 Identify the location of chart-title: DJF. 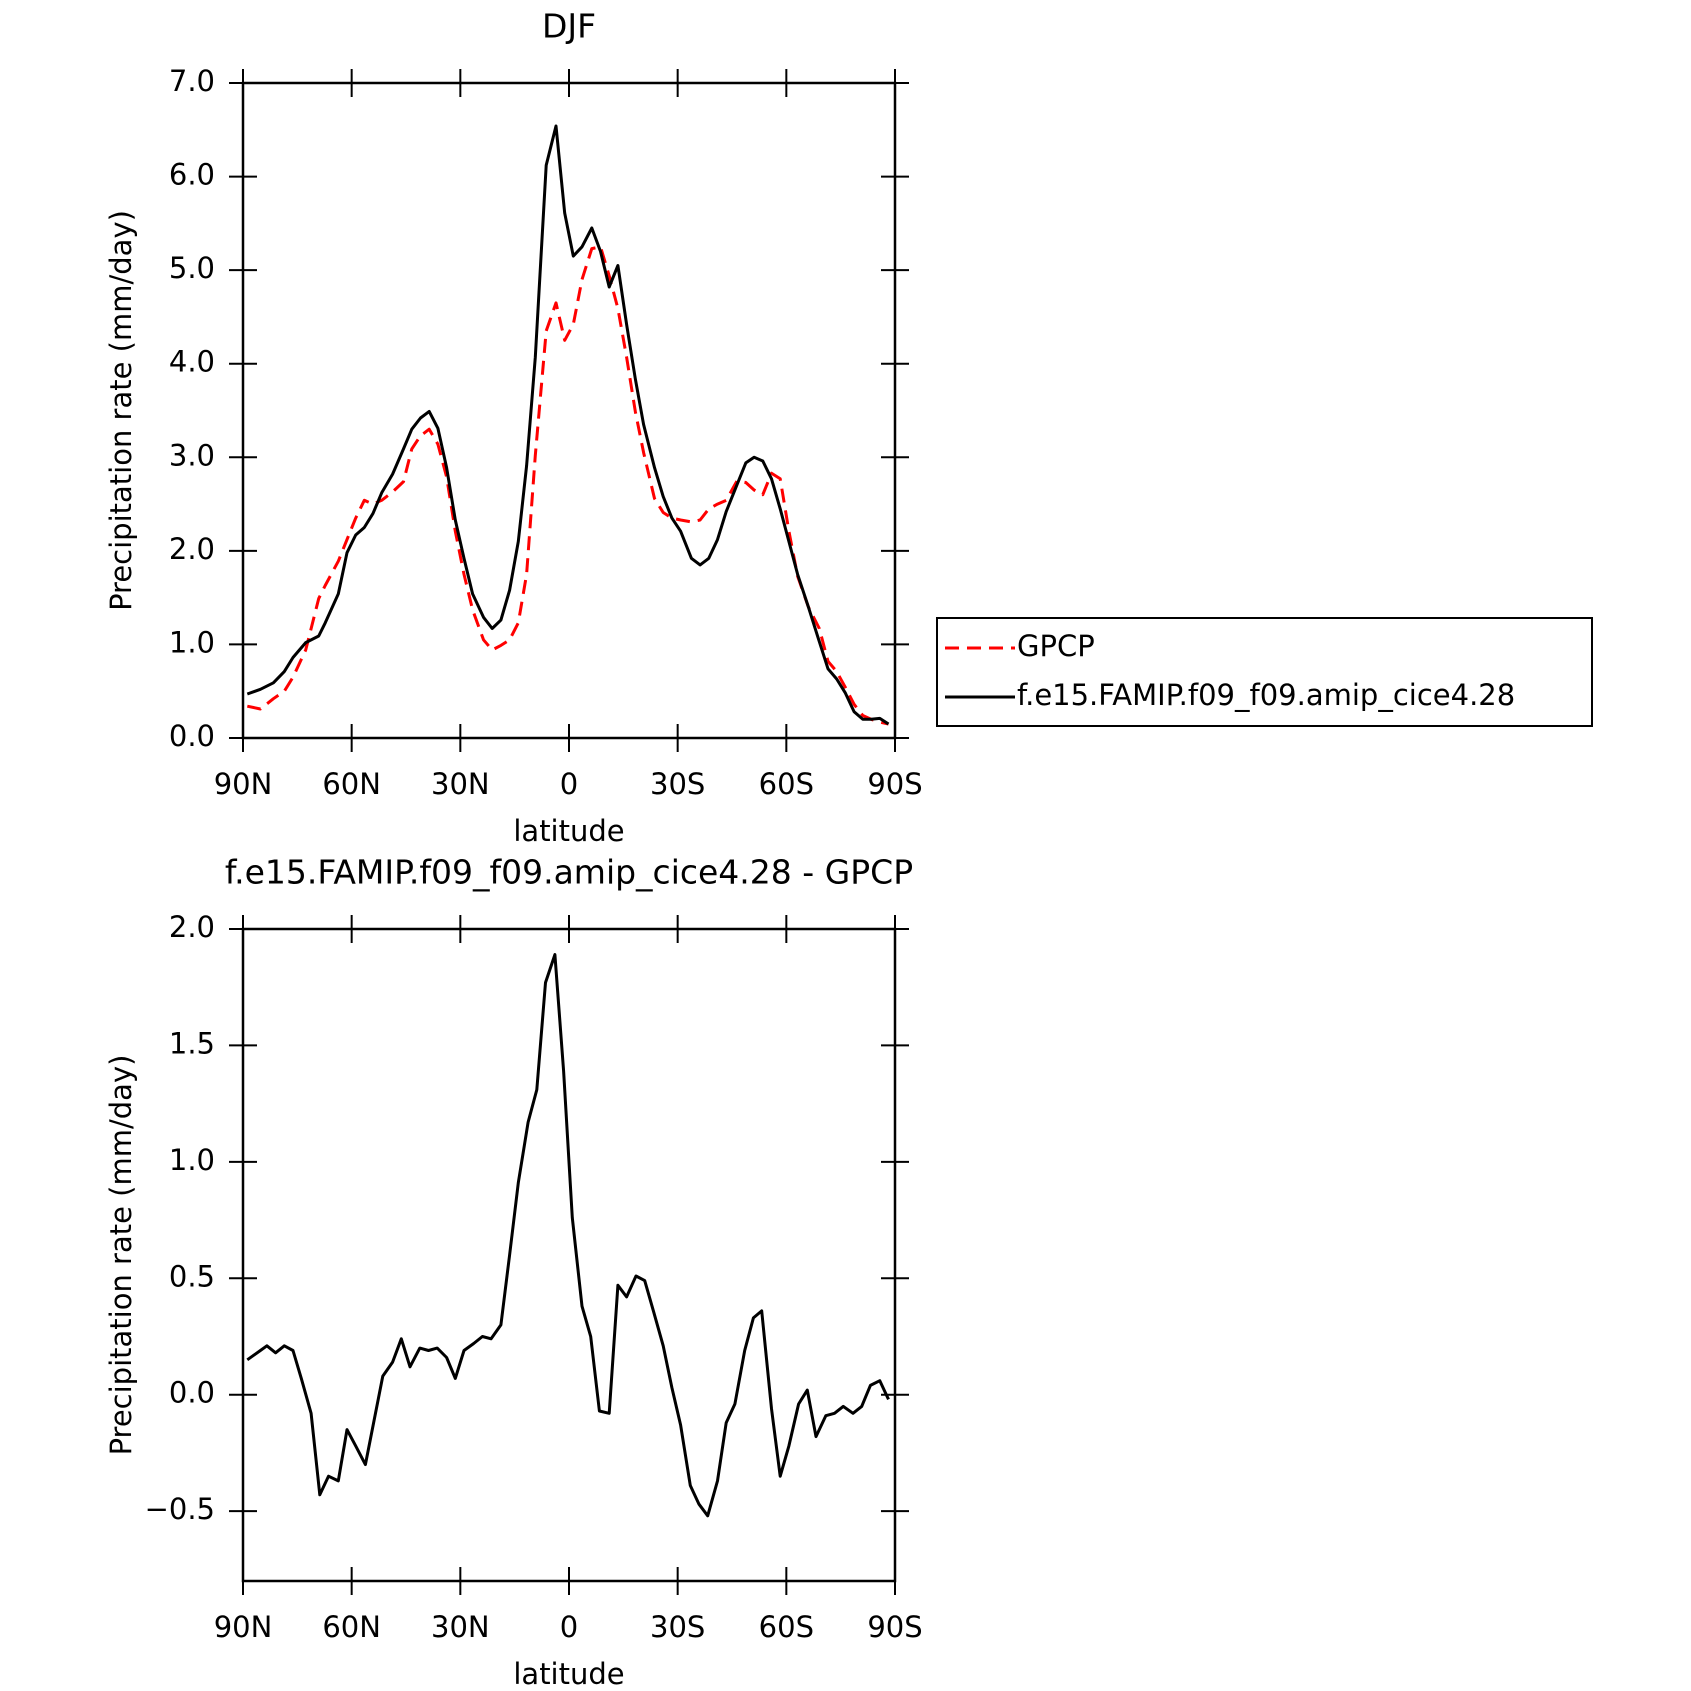
(569, 26).